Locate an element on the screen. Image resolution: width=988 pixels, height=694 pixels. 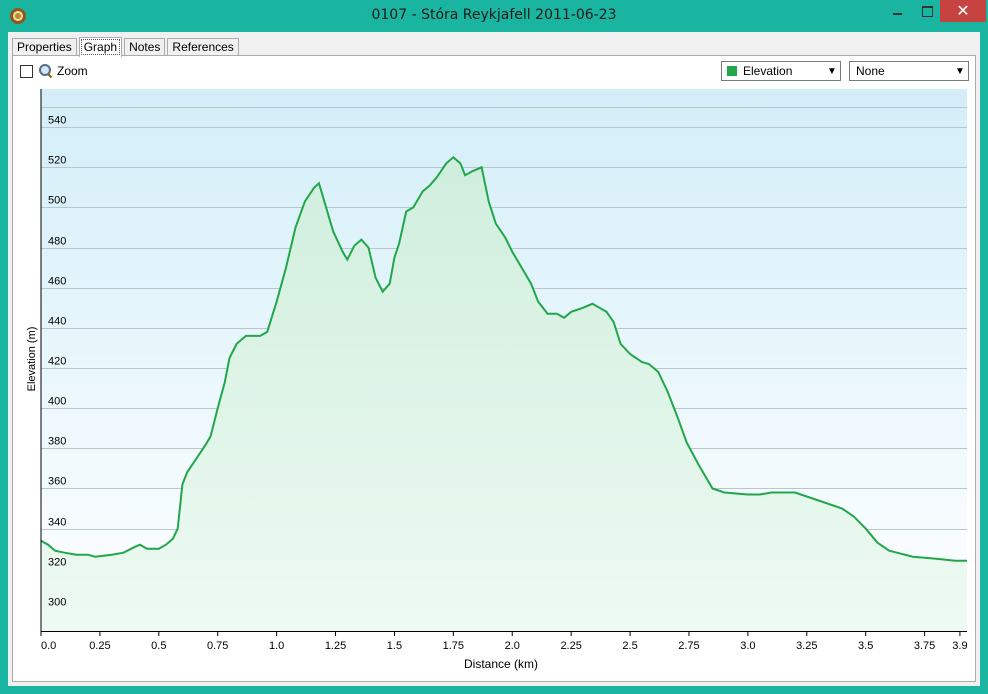
y-tick-label: 360 is located at coordinates (57, 482).